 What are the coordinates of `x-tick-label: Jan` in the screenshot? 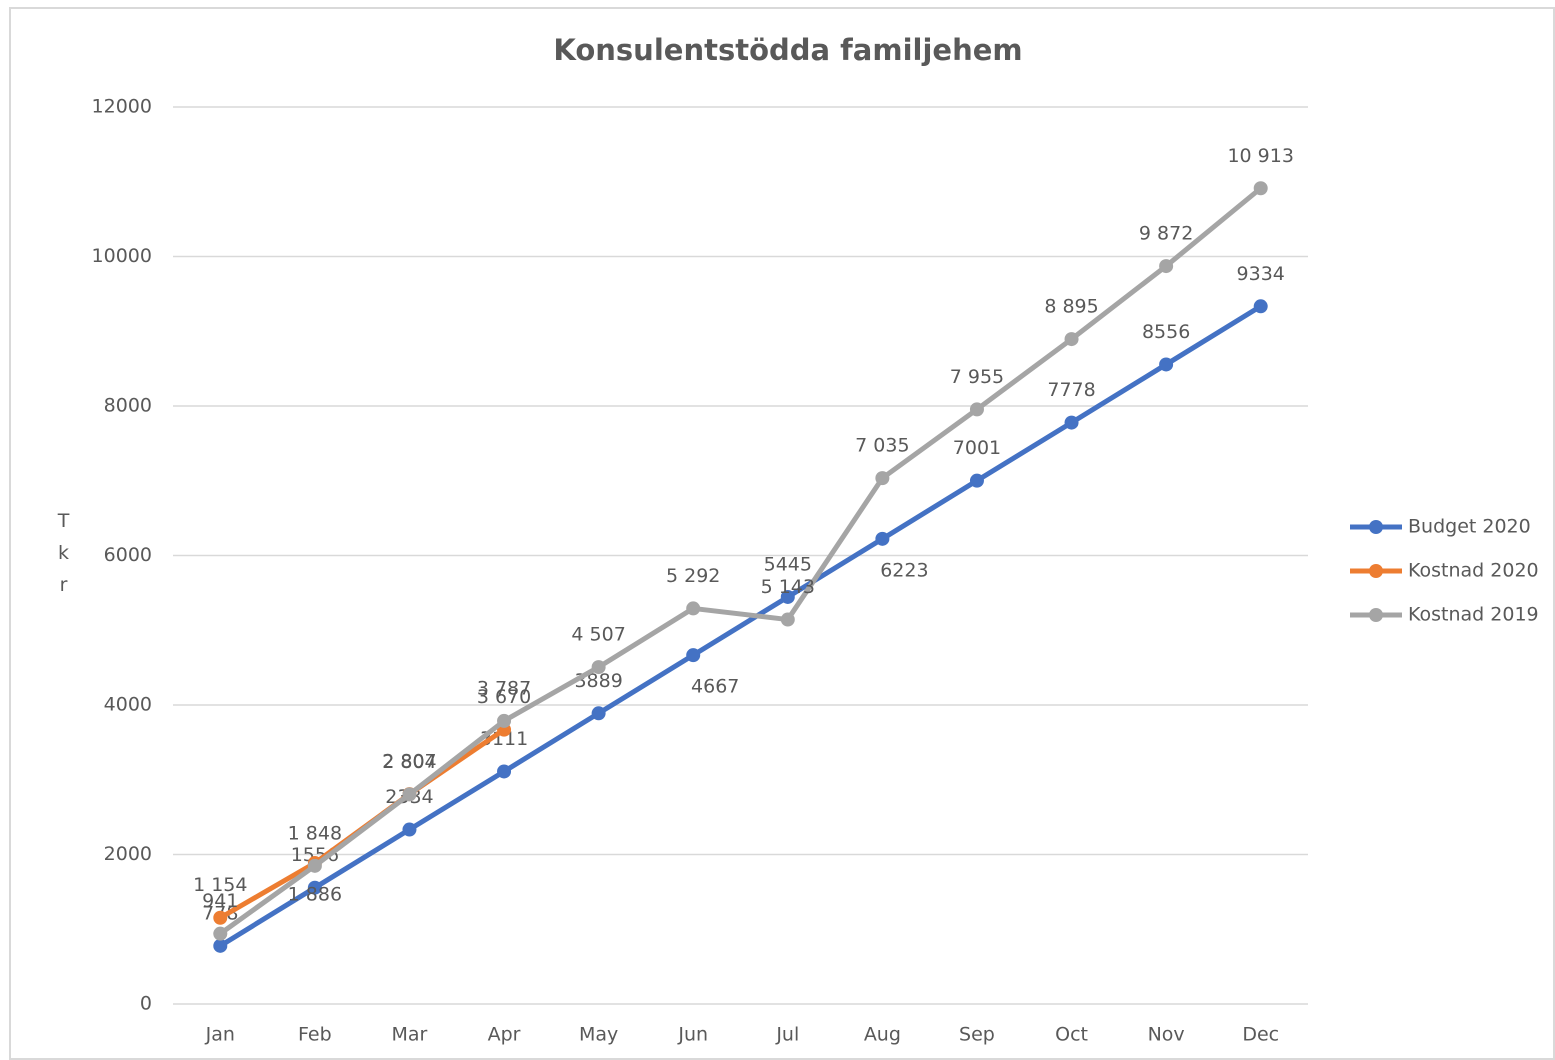 It's located at (220, 1035).